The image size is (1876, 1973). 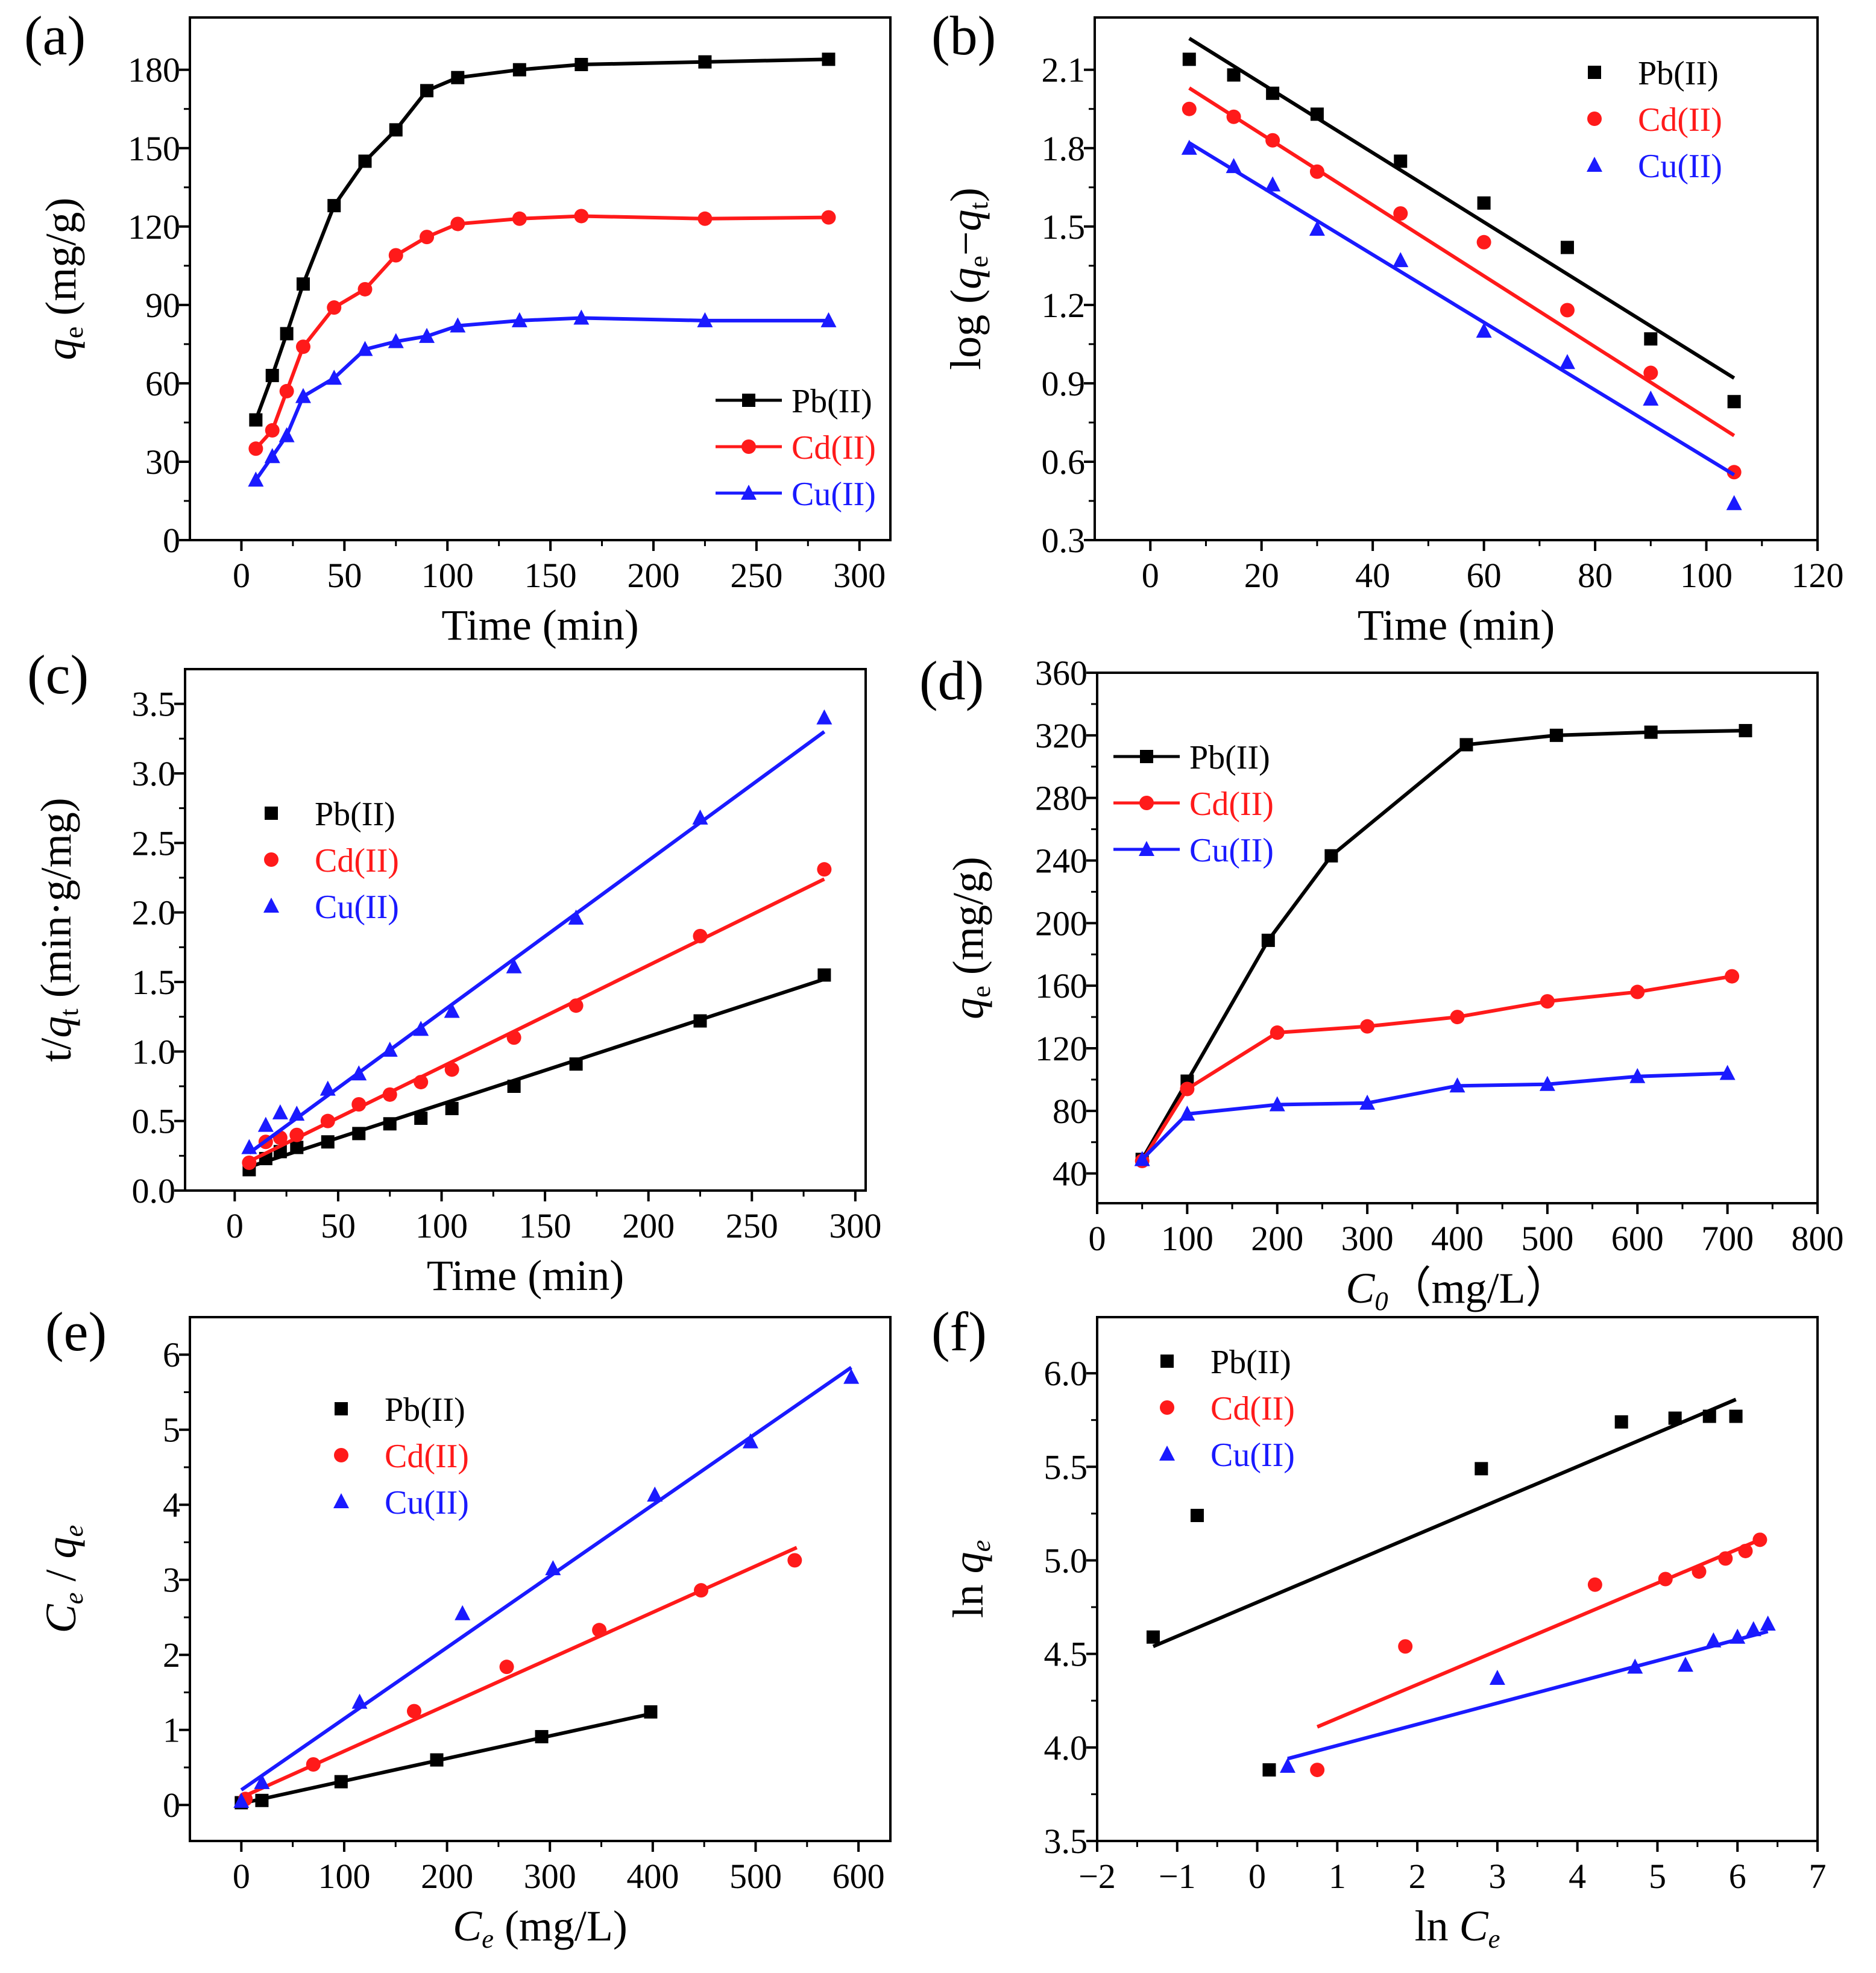 What do you see at coordinates (526, 1275) in the screenshot?
I see `label-part: Time (min)` at bounding box center [526, 1275].